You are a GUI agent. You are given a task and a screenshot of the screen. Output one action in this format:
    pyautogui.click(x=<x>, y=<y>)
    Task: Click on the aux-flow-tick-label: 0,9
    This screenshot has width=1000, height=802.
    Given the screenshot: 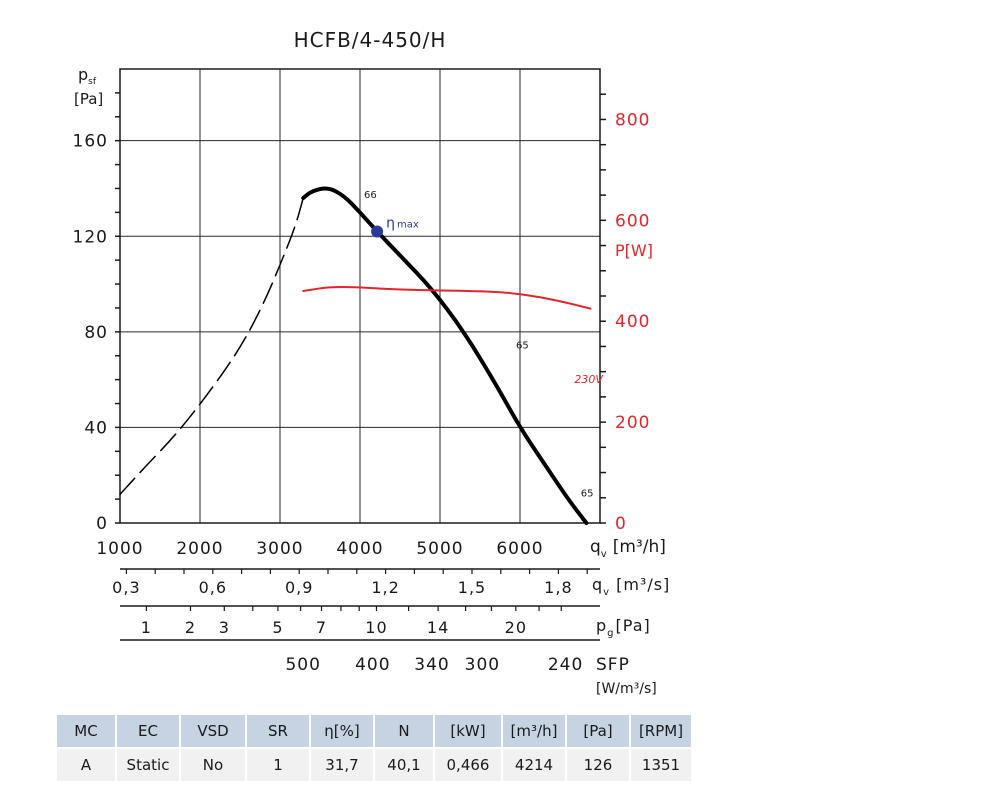 What is the action you would take?
    pyautogui.click(x=299, y=587)
    